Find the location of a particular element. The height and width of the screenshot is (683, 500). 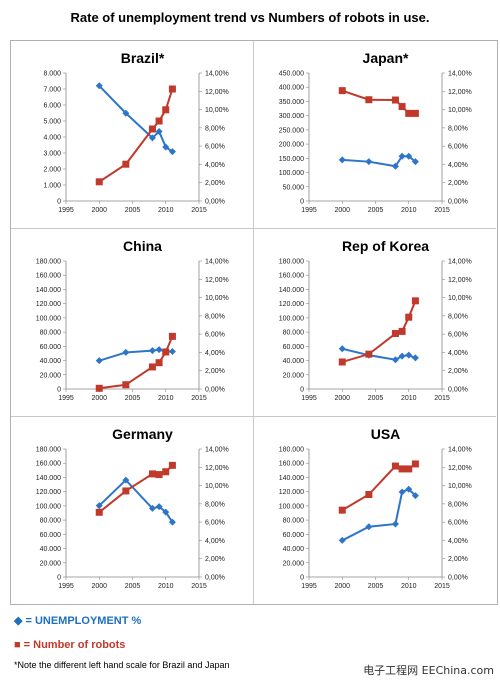

watermark: 电子工程网 EEChina.com is located at coordinates (428, 670).